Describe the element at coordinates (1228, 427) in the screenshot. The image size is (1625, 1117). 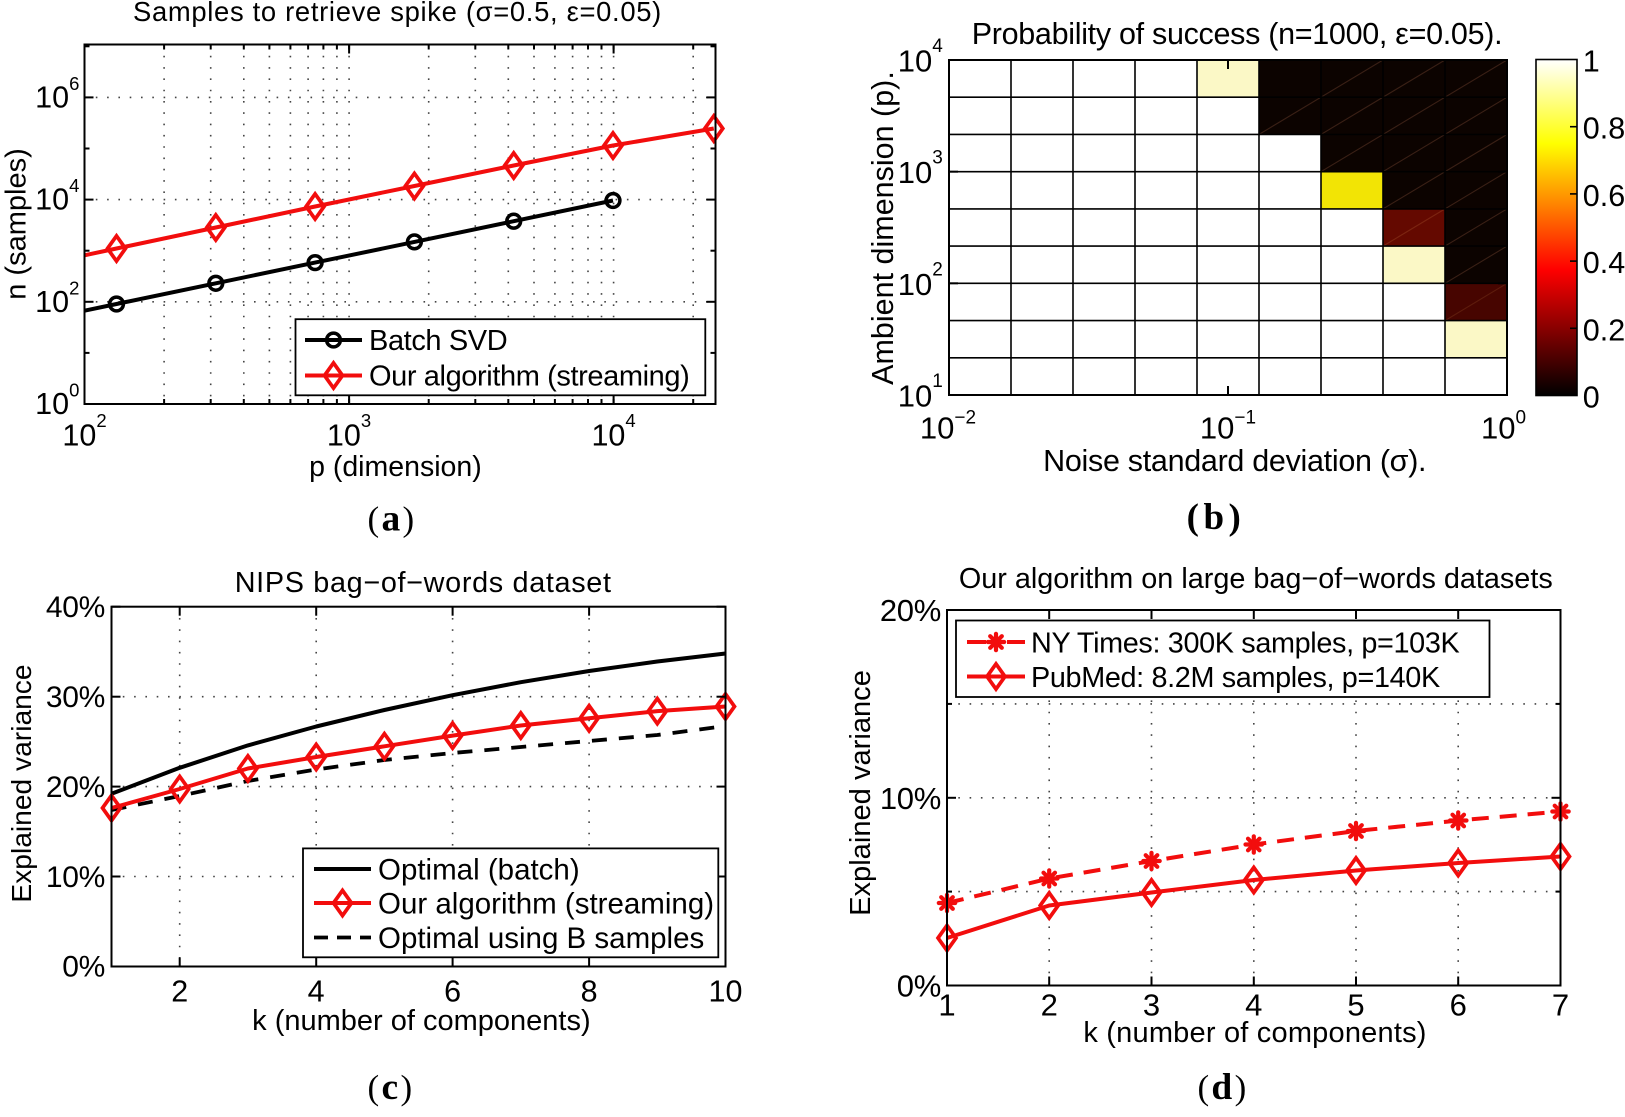
I see `svg-text: 10−1` at that location.